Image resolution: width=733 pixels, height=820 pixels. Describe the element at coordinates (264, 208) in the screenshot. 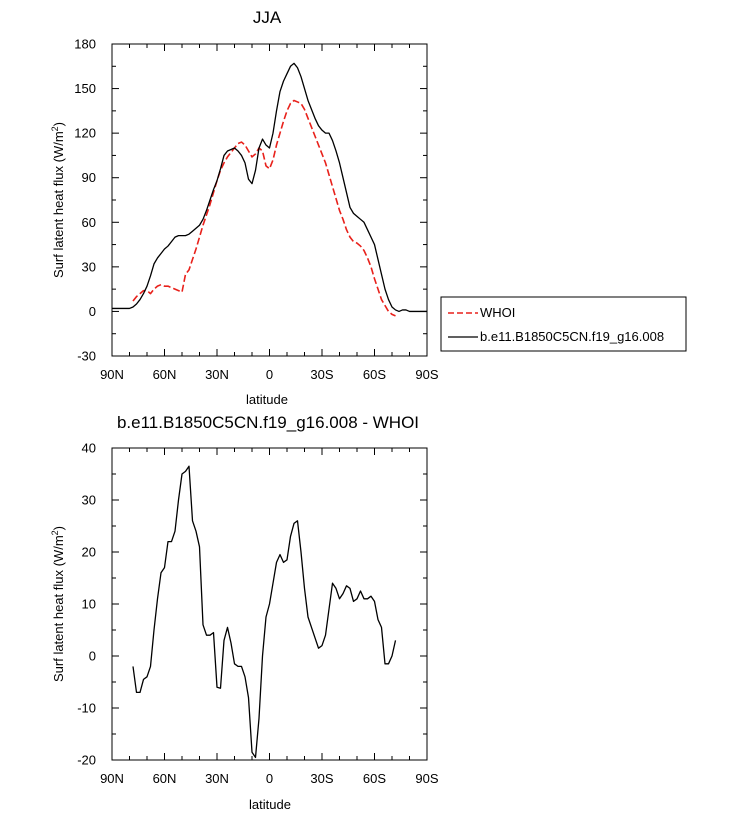

I see `top-series-line-whoi` at that location.